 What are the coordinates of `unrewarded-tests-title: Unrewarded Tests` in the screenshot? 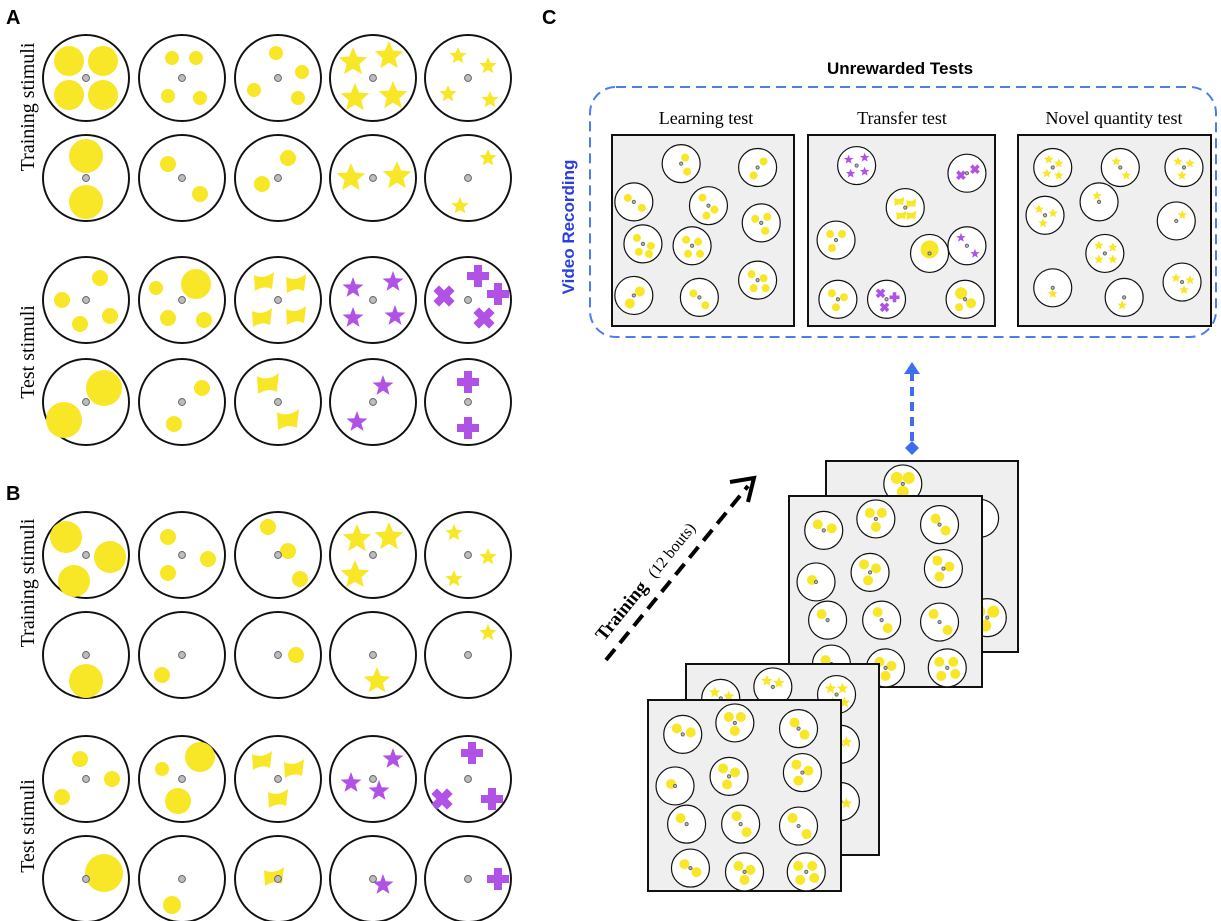 It's located at (900, 68).